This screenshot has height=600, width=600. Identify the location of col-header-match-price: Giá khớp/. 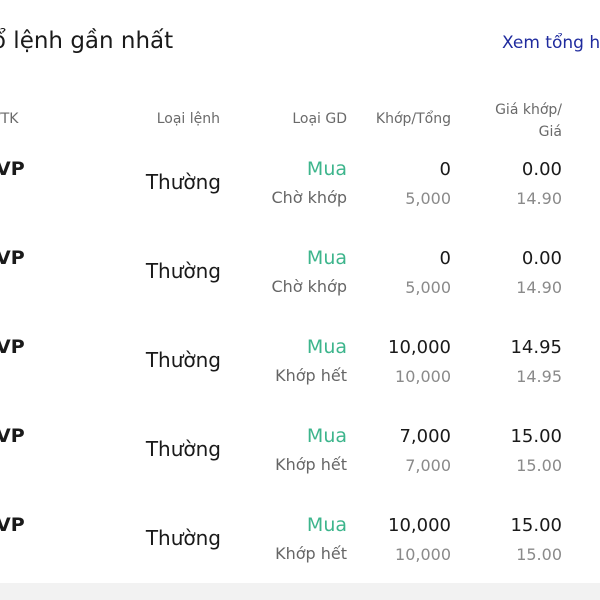
(528, 110).